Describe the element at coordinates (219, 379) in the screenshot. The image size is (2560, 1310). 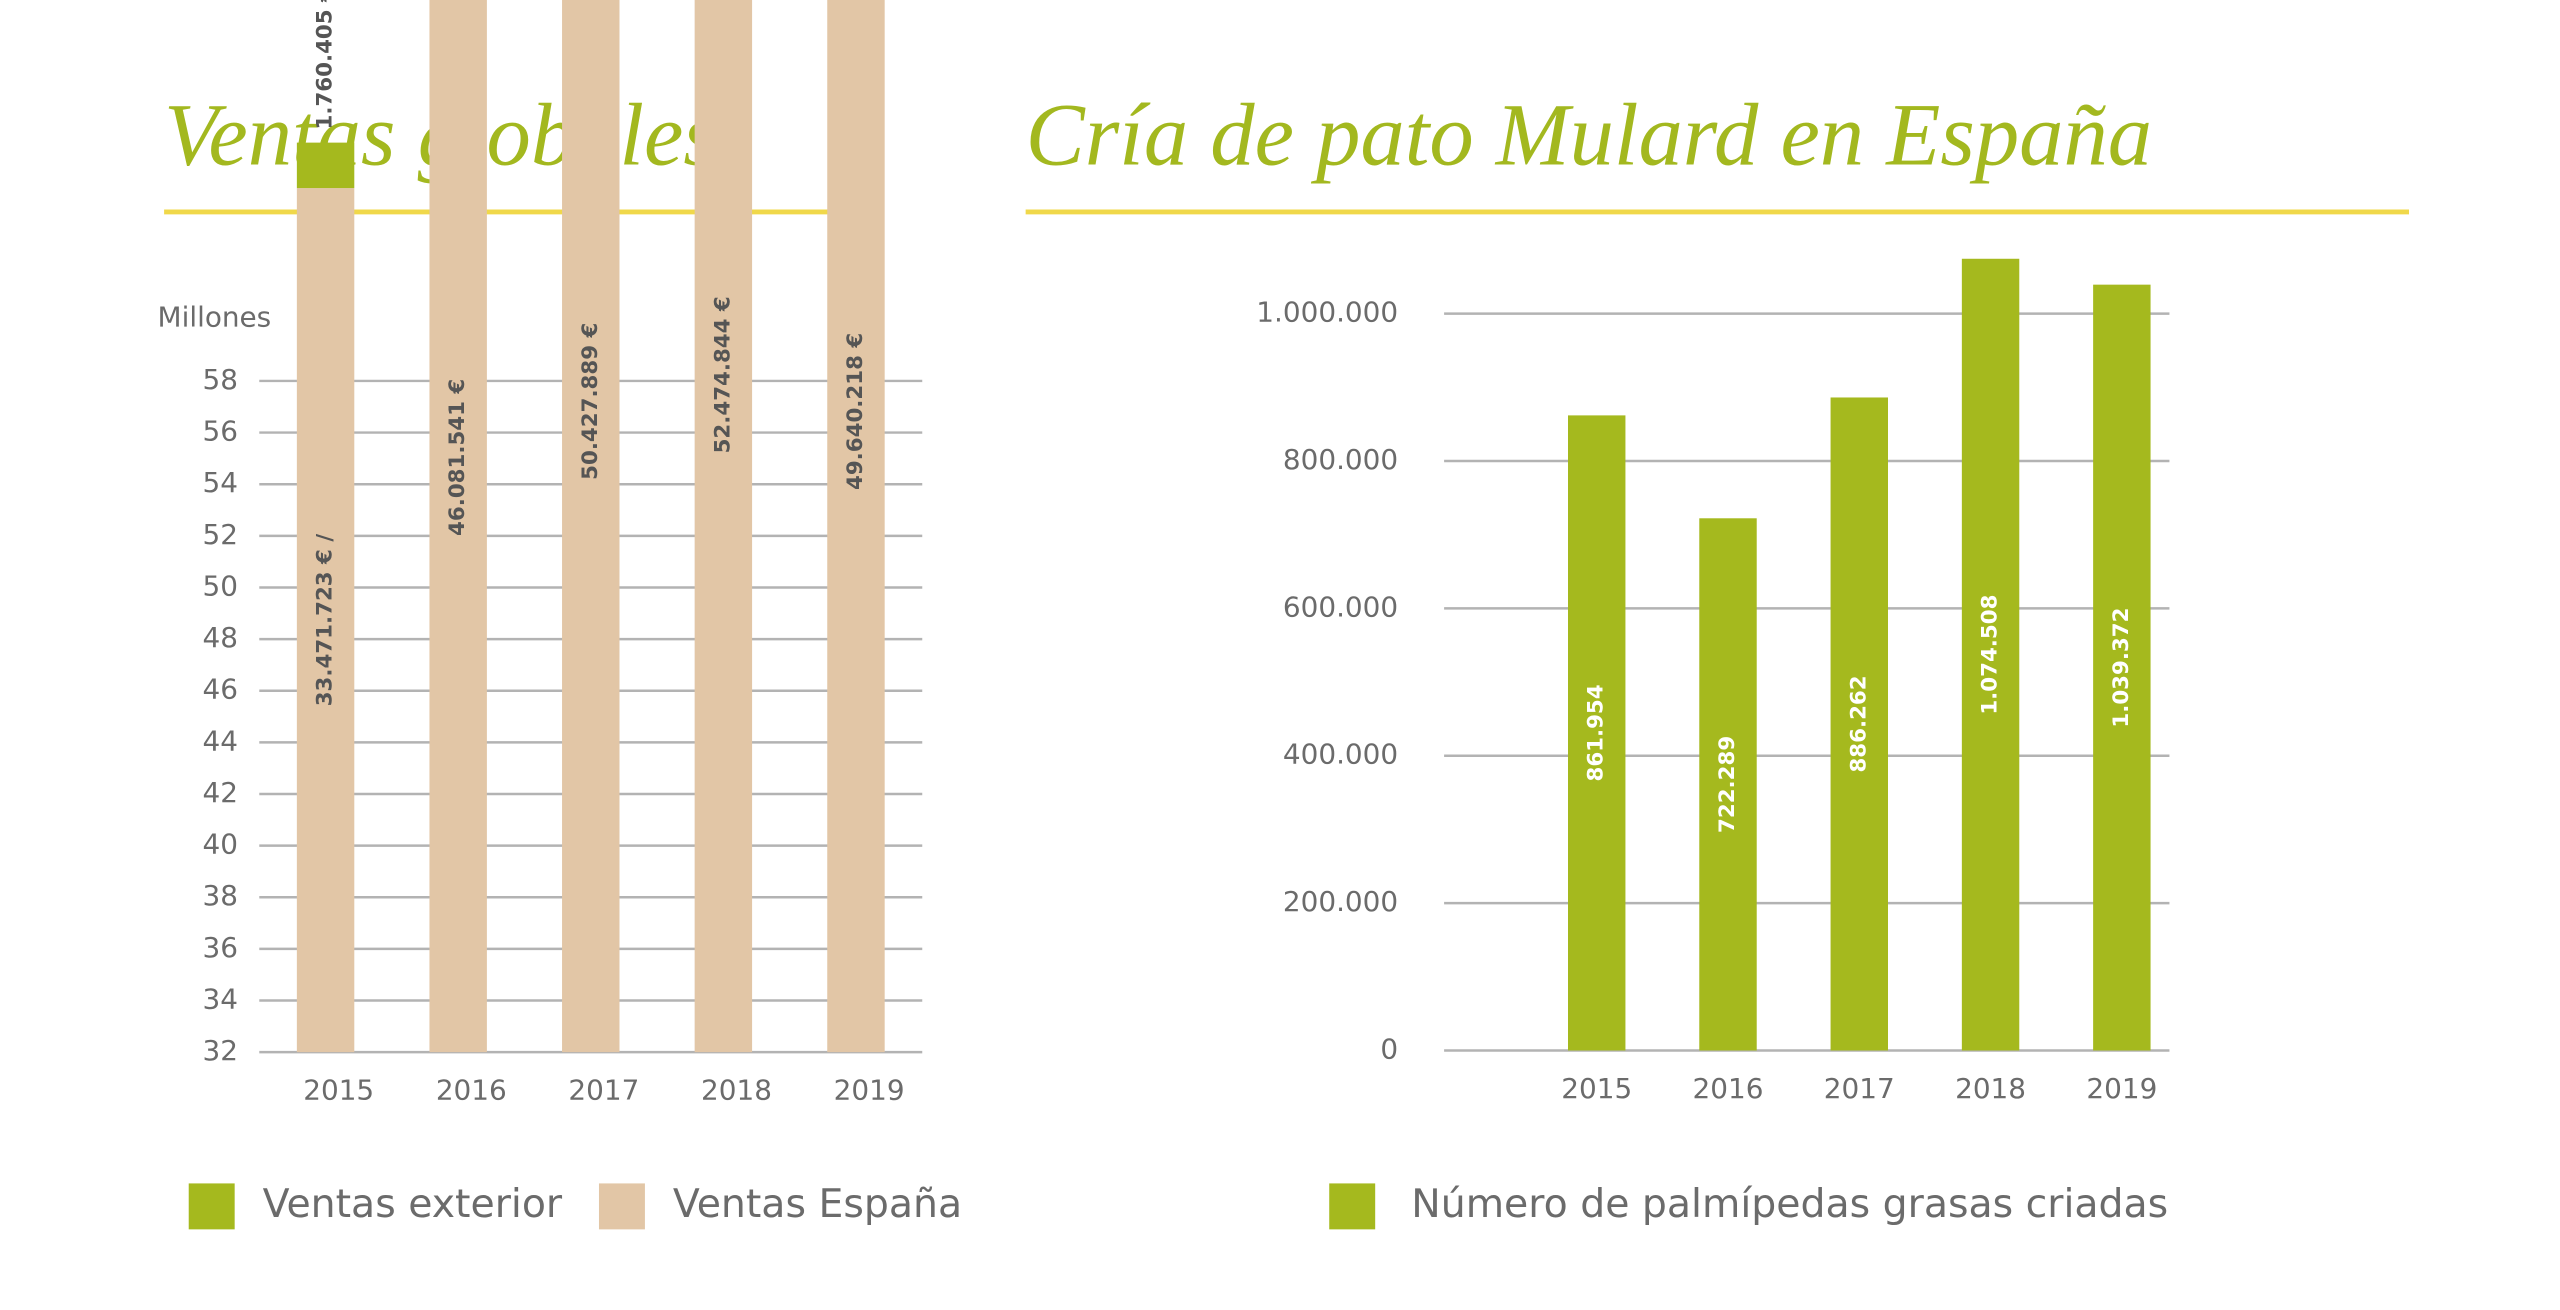
I see `y-tick-label: 58` at that location.